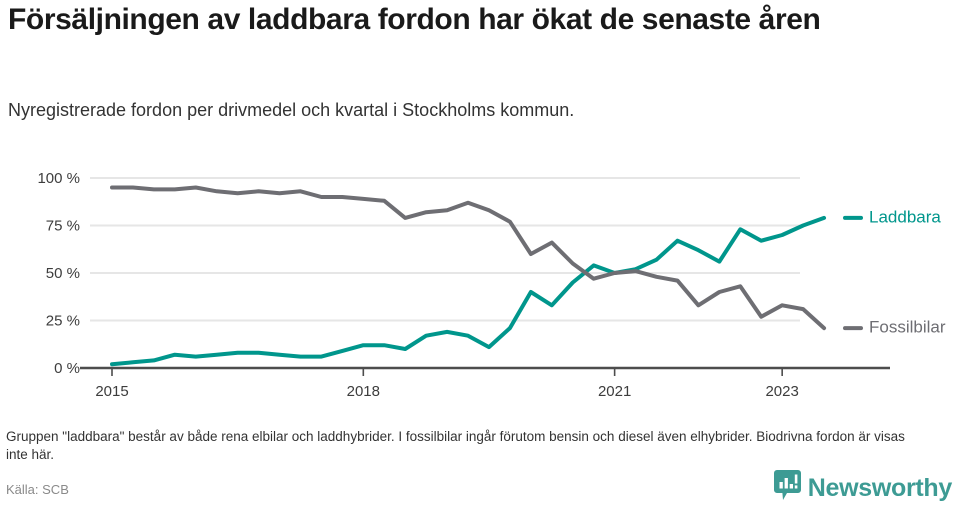 This screenshot has height=505, width=960. Describe the element at coordinates (907, 327) in the screenshot. I see `series-label-fossilbilar: Fossilbilar` at that location.